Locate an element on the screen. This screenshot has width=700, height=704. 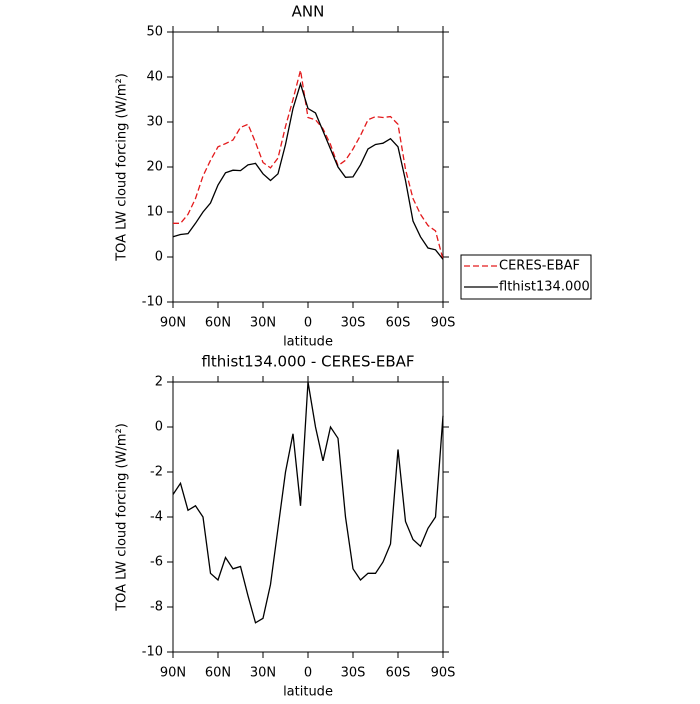
legend-label: CERES-EBAF is located at coordinates (539, 266).